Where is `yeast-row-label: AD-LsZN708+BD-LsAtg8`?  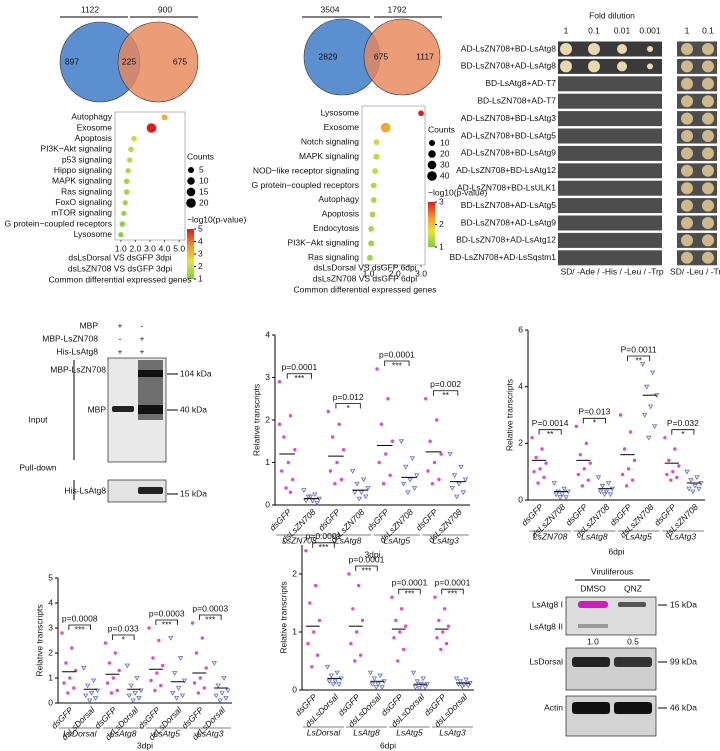 yeast-row-label: AD-LsZN708+BD-LsAtg8 is located at coordinates (508, 48).